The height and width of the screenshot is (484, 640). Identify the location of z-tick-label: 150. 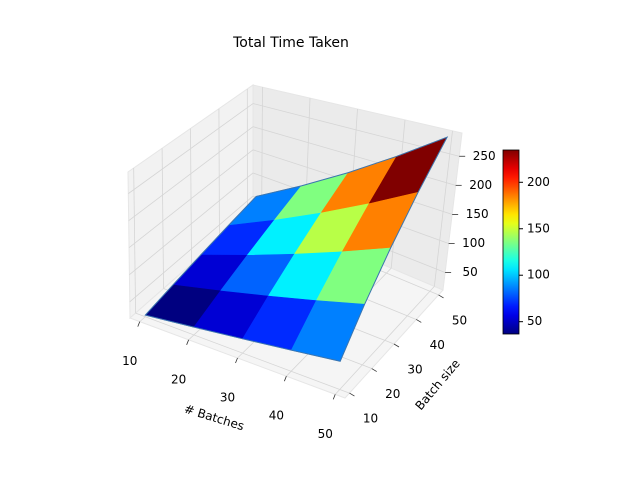
(477, 214).